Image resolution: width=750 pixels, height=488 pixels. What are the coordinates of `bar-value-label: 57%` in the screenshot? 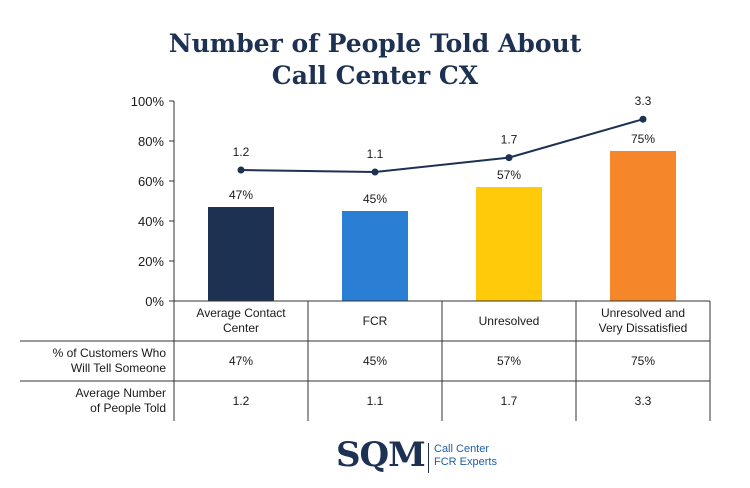 It's located at (509, 175).